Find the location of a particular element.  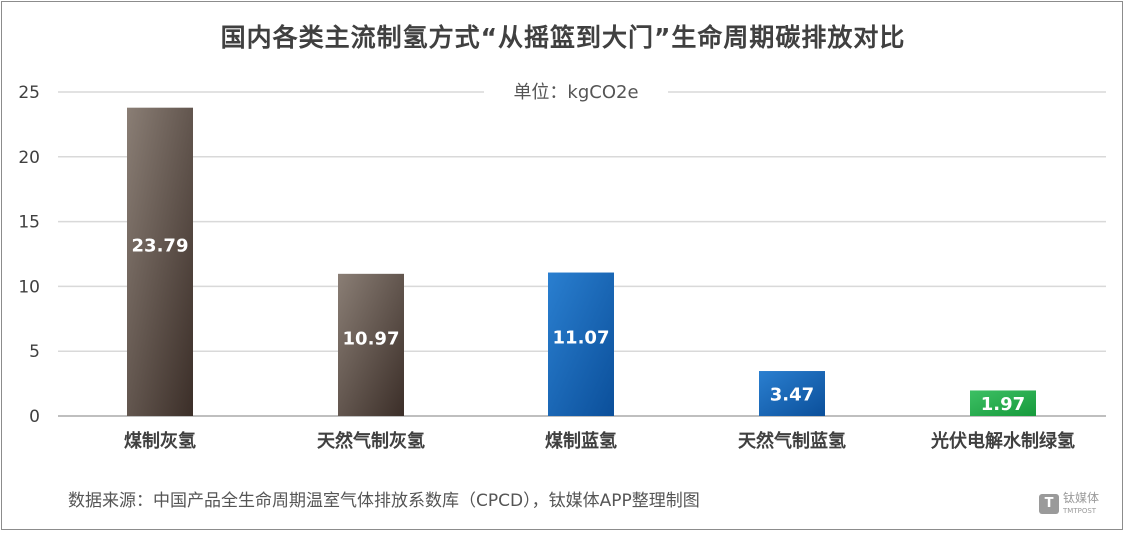

bar-value-label: 1.97 is located at coordinates (1003, 404).